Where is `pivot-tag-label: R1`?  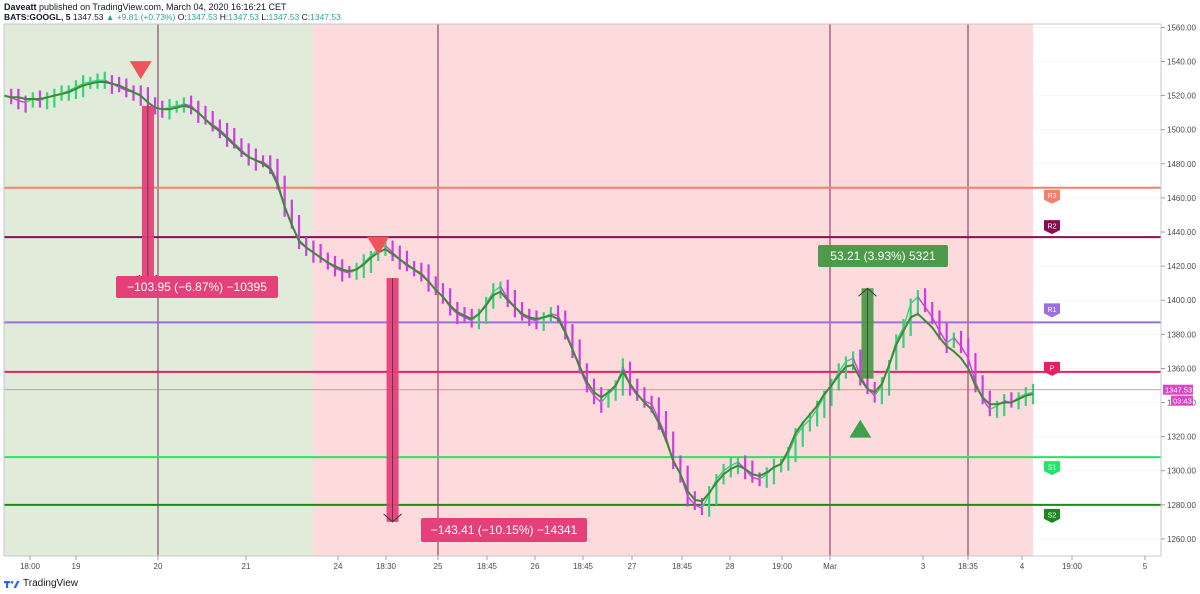 pivot-tag-label: R1 is located at coordinates (1052, 310).